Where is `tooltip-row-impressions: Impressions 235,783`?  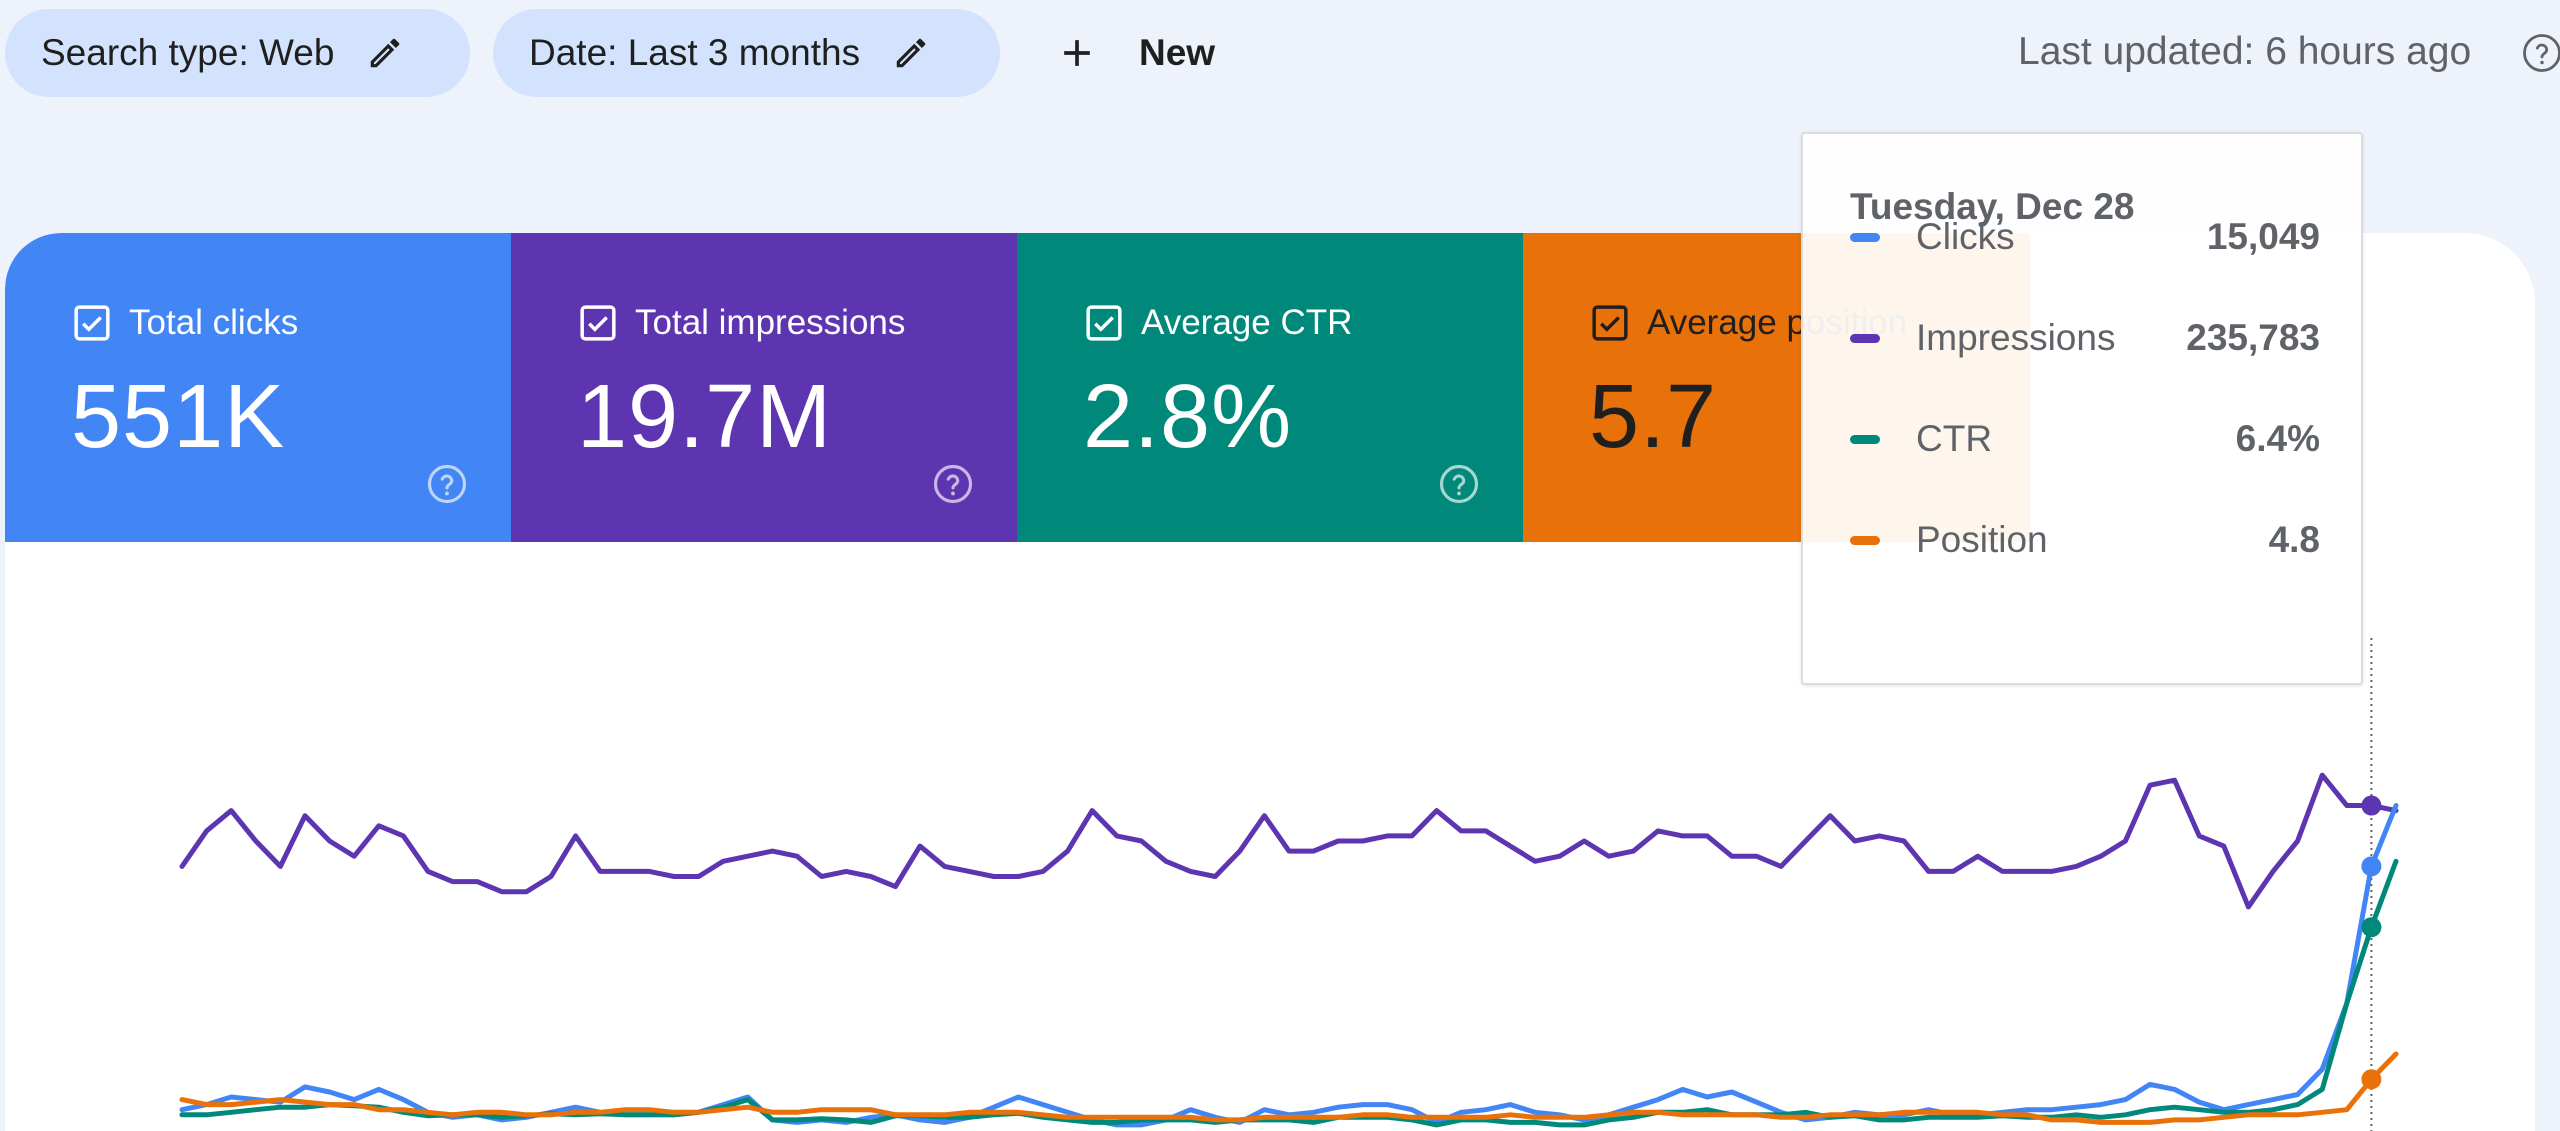 tooltip-row-impressions: Impressions 235,783 is located at coordinates (2085, 338).